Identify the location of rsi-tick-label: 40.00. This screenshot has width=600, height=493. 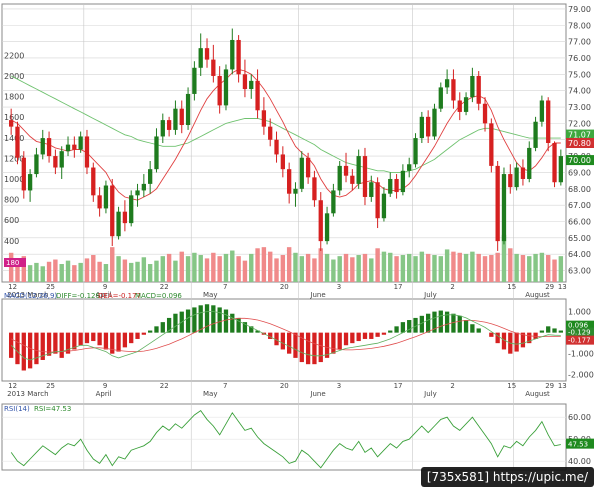
(579, 461).